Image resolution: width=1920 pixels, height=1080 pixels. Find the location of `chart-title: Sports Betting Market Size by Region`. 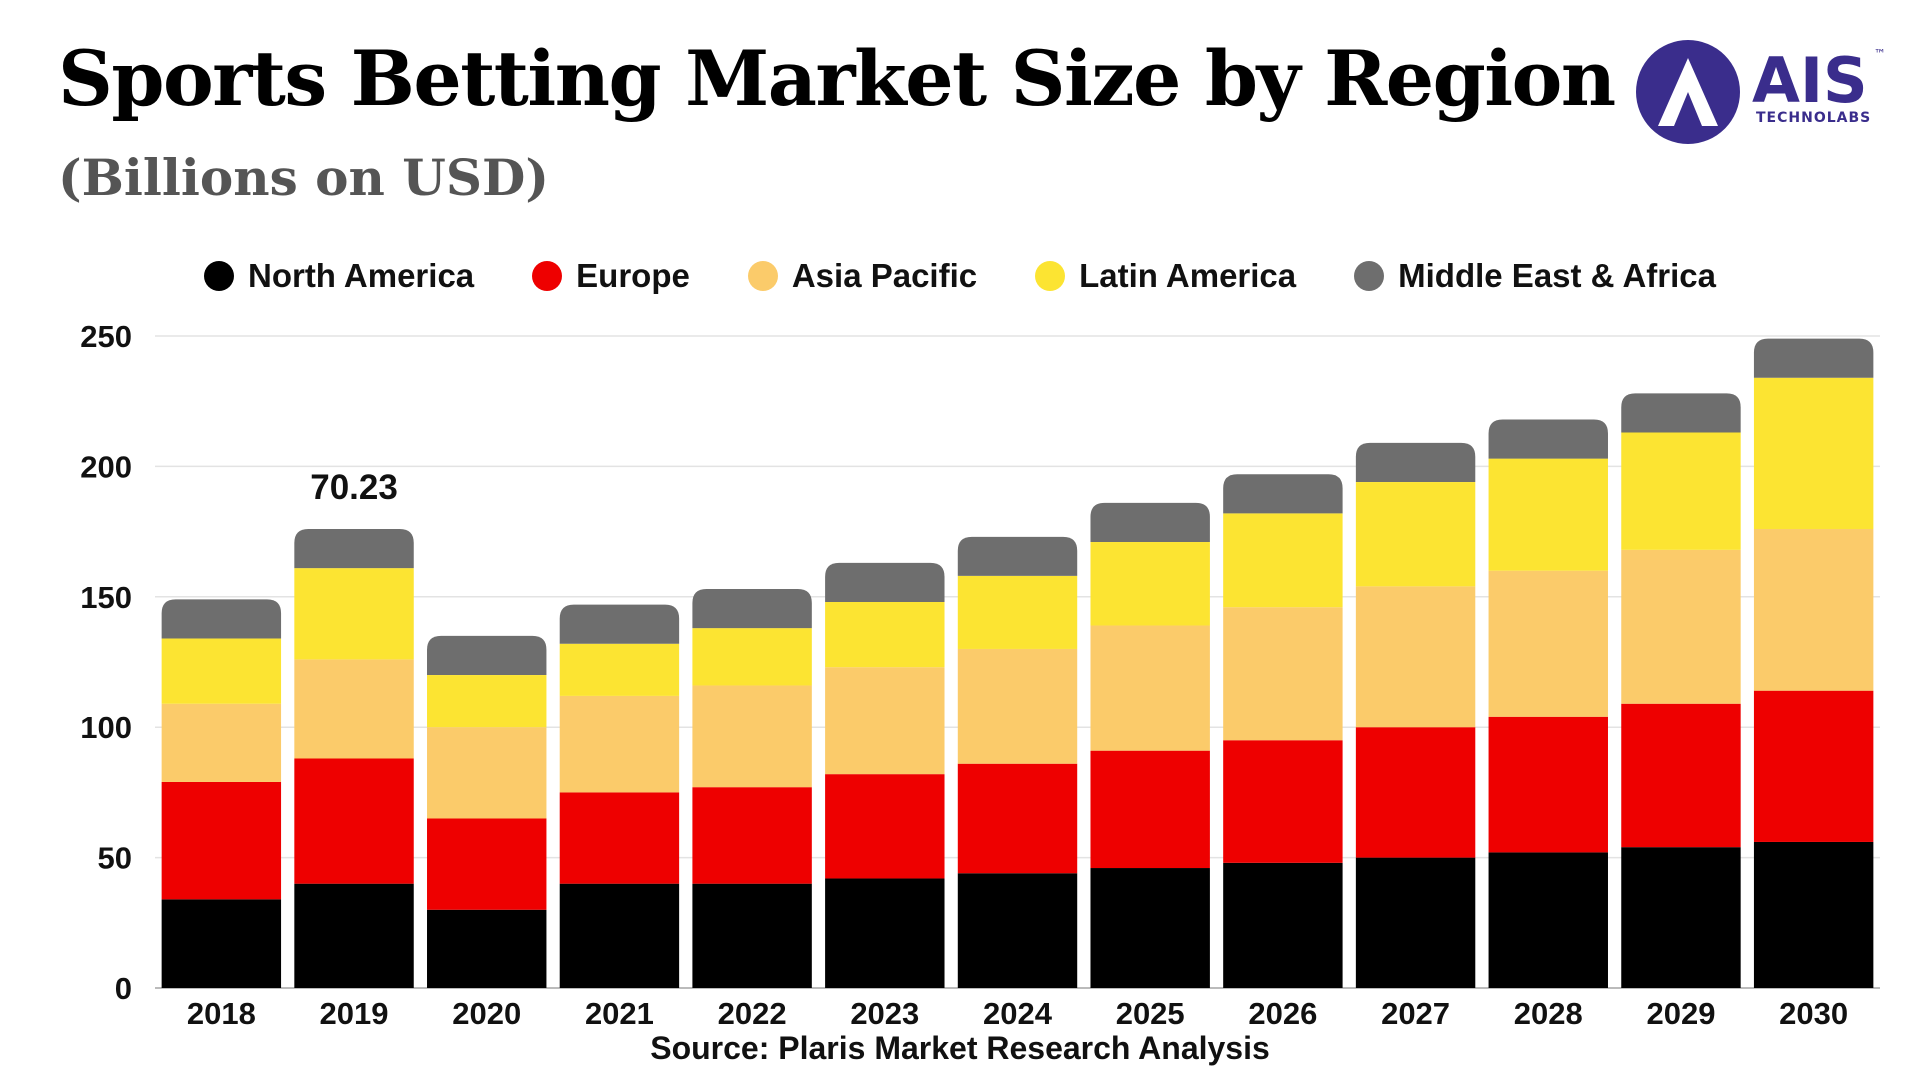

chart-title: Sports Betting Market Size by Region is located at coordinates (837, 78).